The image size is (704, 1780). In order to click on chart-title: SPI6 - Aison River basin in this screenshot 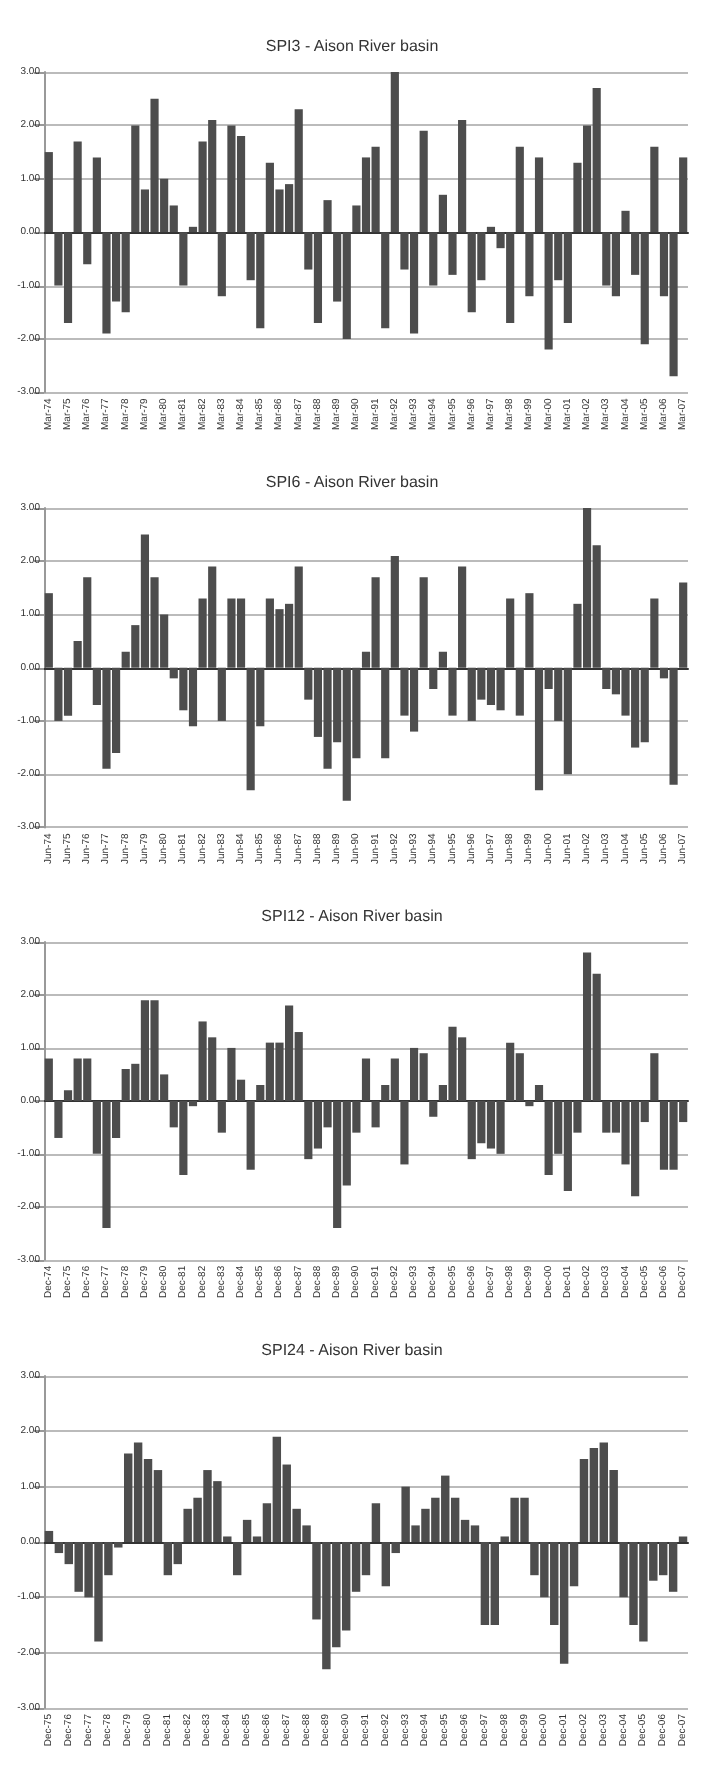, I will do `click(352, 482)`.